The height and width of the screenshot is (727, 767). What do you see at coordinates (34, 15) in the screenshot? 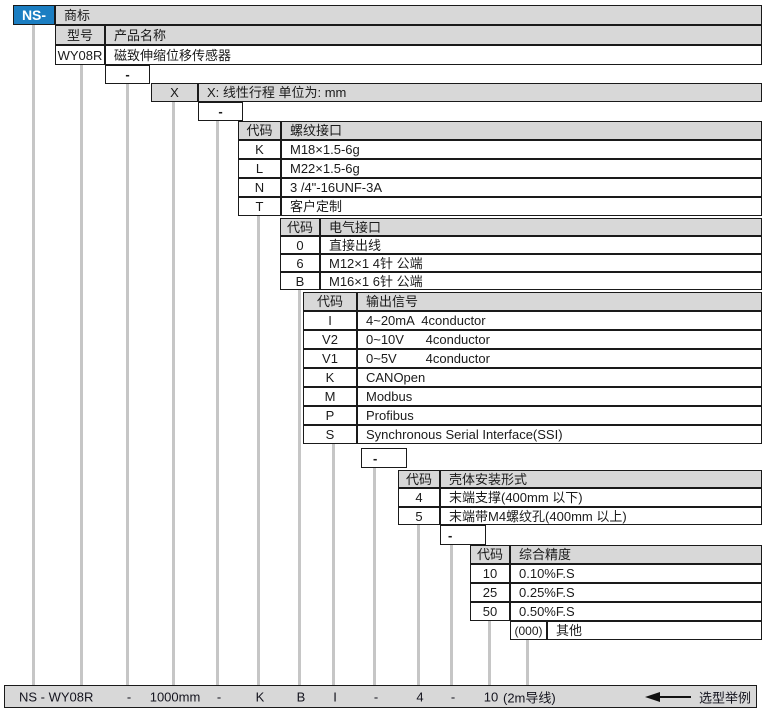
I see `brand-prefix-cell: NS-` at bounding box center [34, 15].